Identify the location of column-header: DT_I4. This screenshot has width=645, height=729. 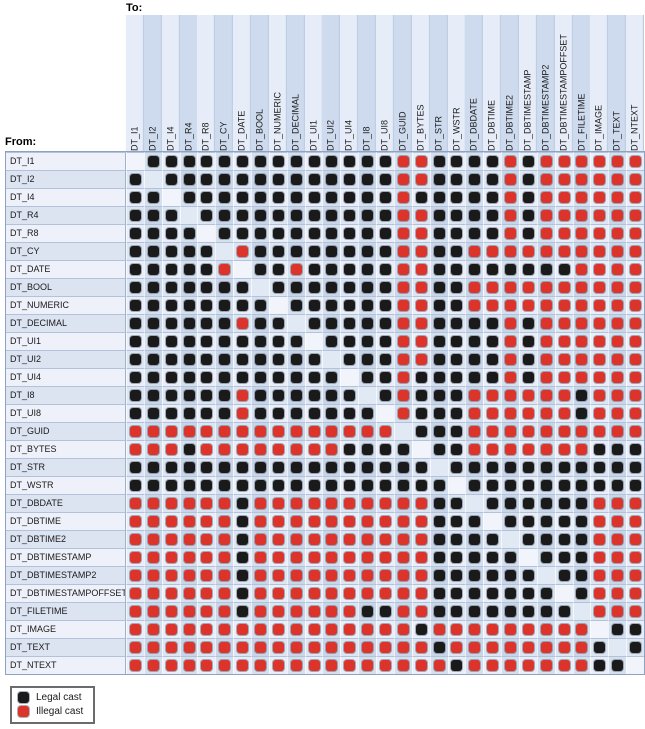
(170, 83).